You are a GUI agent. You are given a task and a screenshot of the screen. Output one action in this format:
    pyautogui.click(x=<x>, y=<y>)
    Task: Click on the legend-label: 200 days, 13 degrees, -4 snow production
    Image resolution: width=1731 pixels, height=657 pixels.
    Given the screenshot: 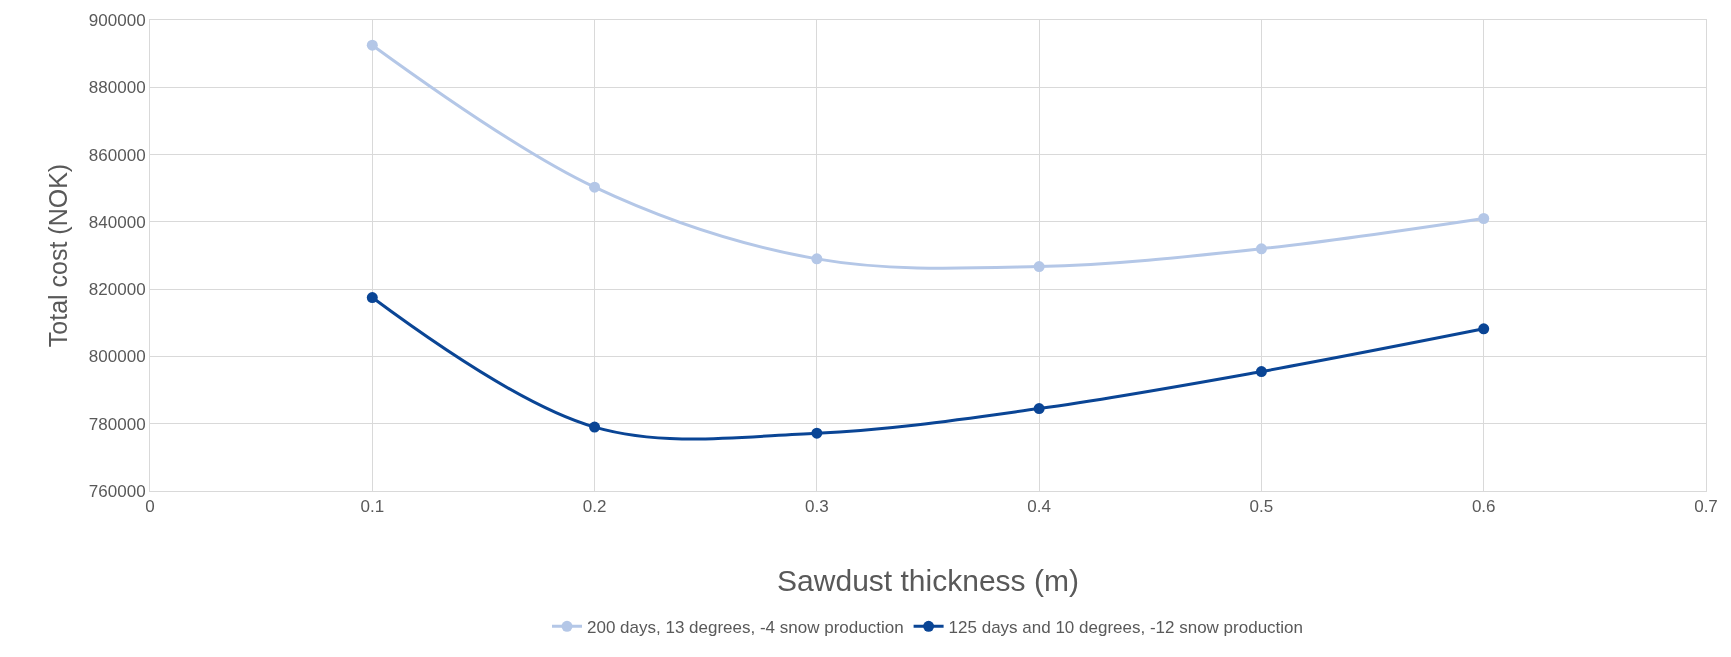 What is the action you would take?
    pyautogui.click(x=745, y=627)
    